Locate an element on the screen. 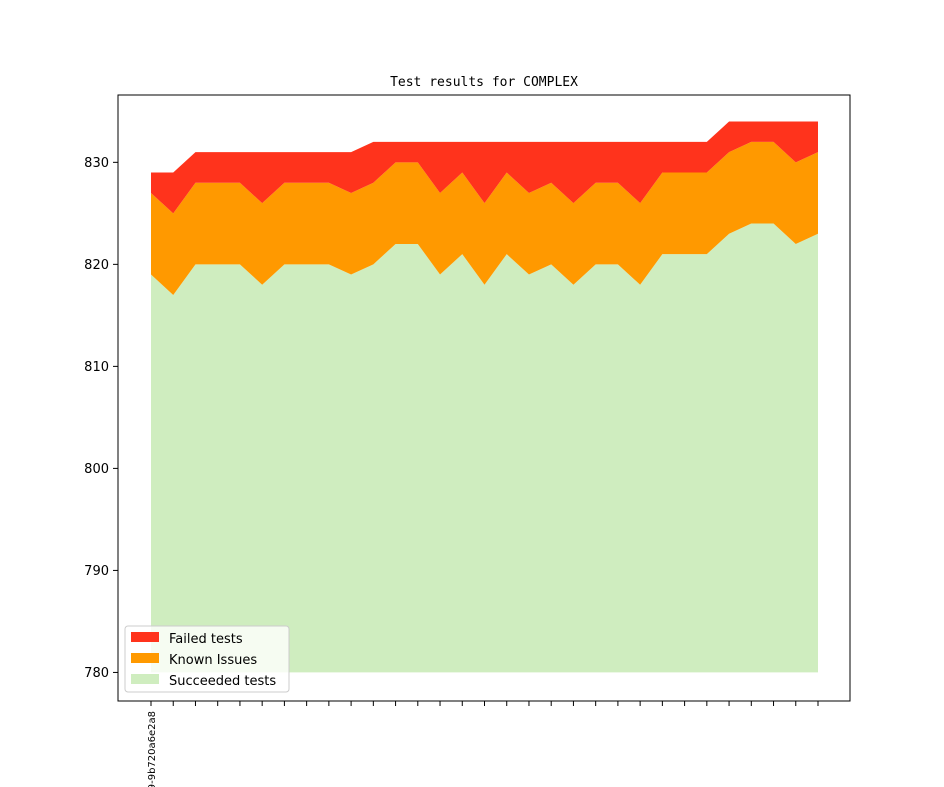  legend-label-succeeded: Succeeded tests is located at coordinates (222, 681).